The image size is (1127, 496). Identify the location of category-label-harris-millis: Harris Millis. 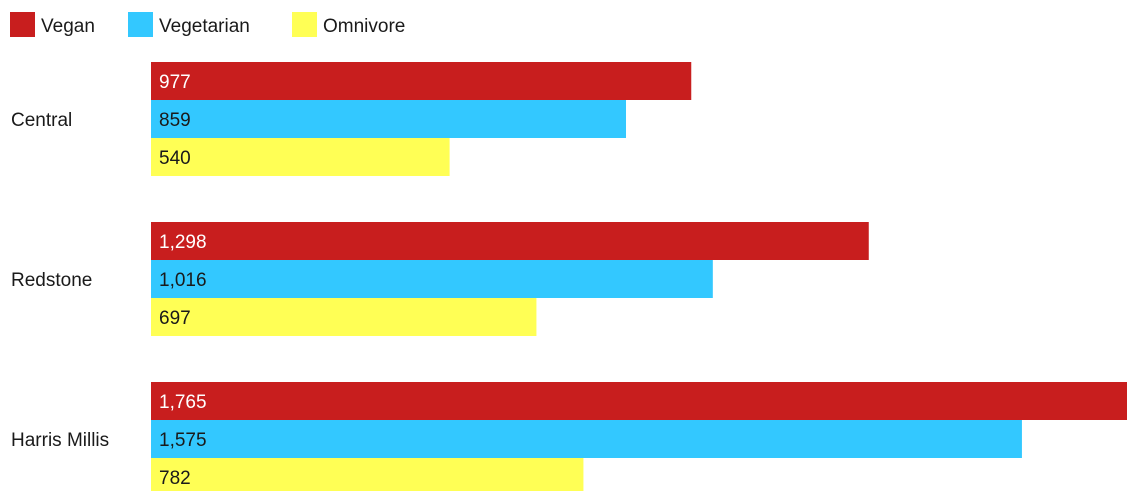
(60, 440).